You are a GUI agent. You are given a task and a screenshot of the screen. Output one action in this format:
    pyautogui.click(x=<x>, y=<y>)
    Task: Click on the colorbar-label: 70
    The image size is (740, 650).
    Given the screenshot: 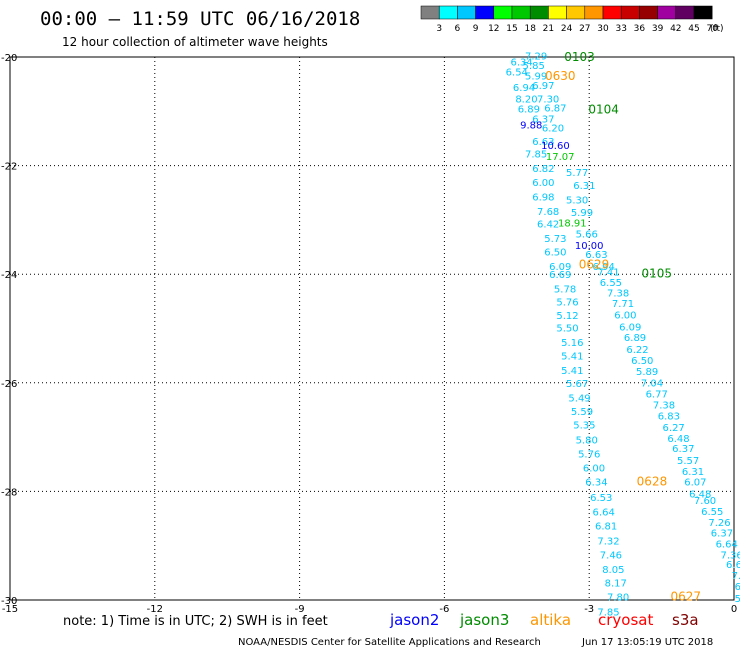 What is the action you would take?
    pyautogui.click(x=712, y=29)
    